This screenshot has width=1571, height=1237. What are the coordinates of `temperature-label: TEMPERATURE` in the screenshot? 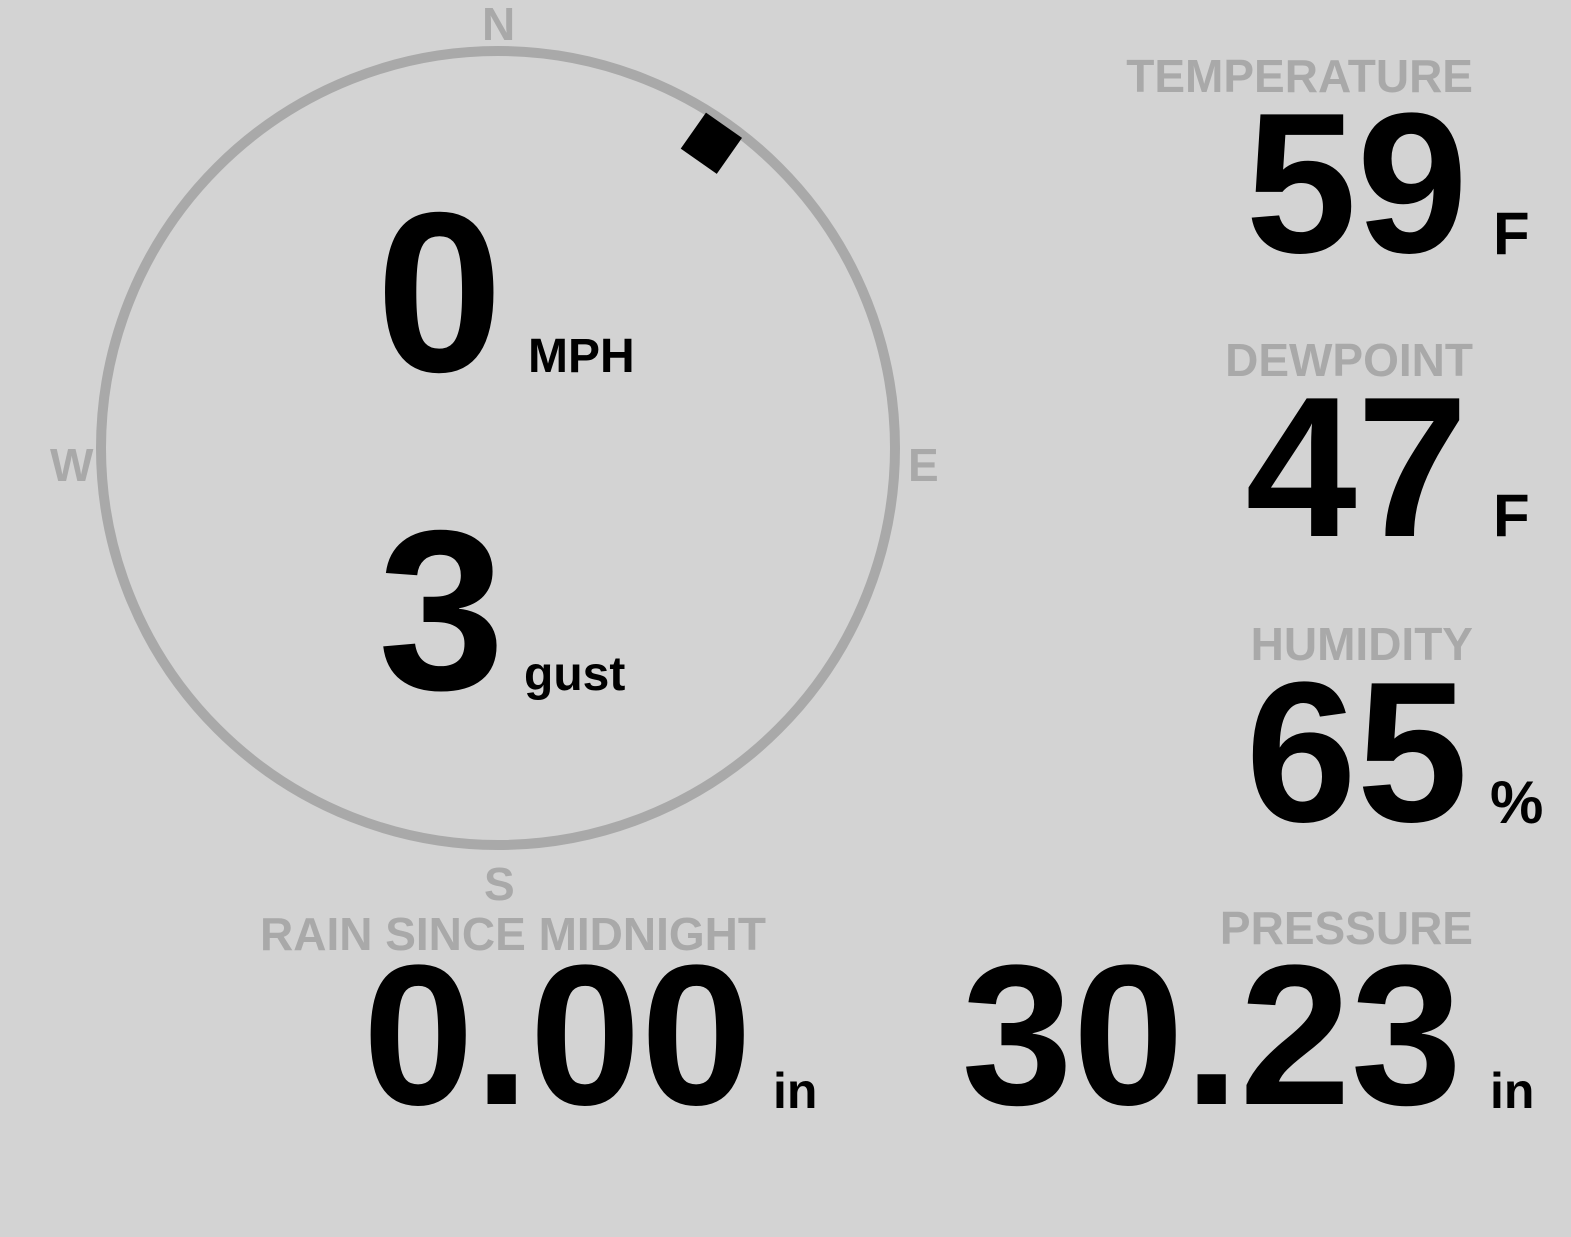 It's located at (1299, 76).